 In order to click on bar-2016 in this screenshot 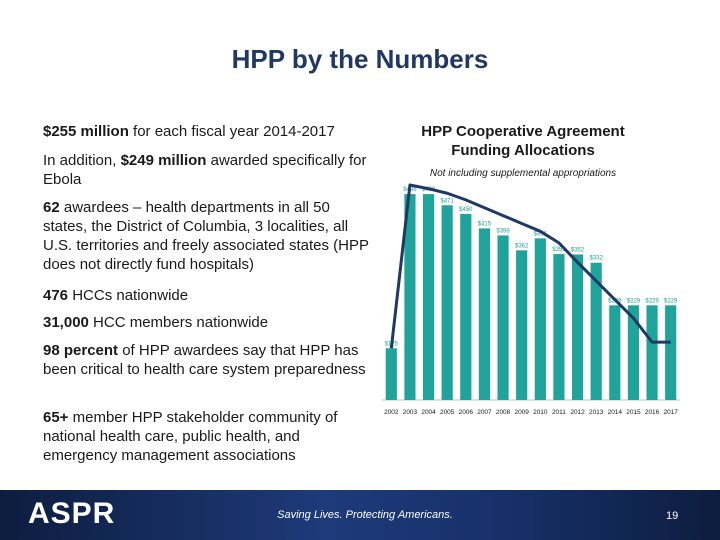, I will do `click(652, 352)`.